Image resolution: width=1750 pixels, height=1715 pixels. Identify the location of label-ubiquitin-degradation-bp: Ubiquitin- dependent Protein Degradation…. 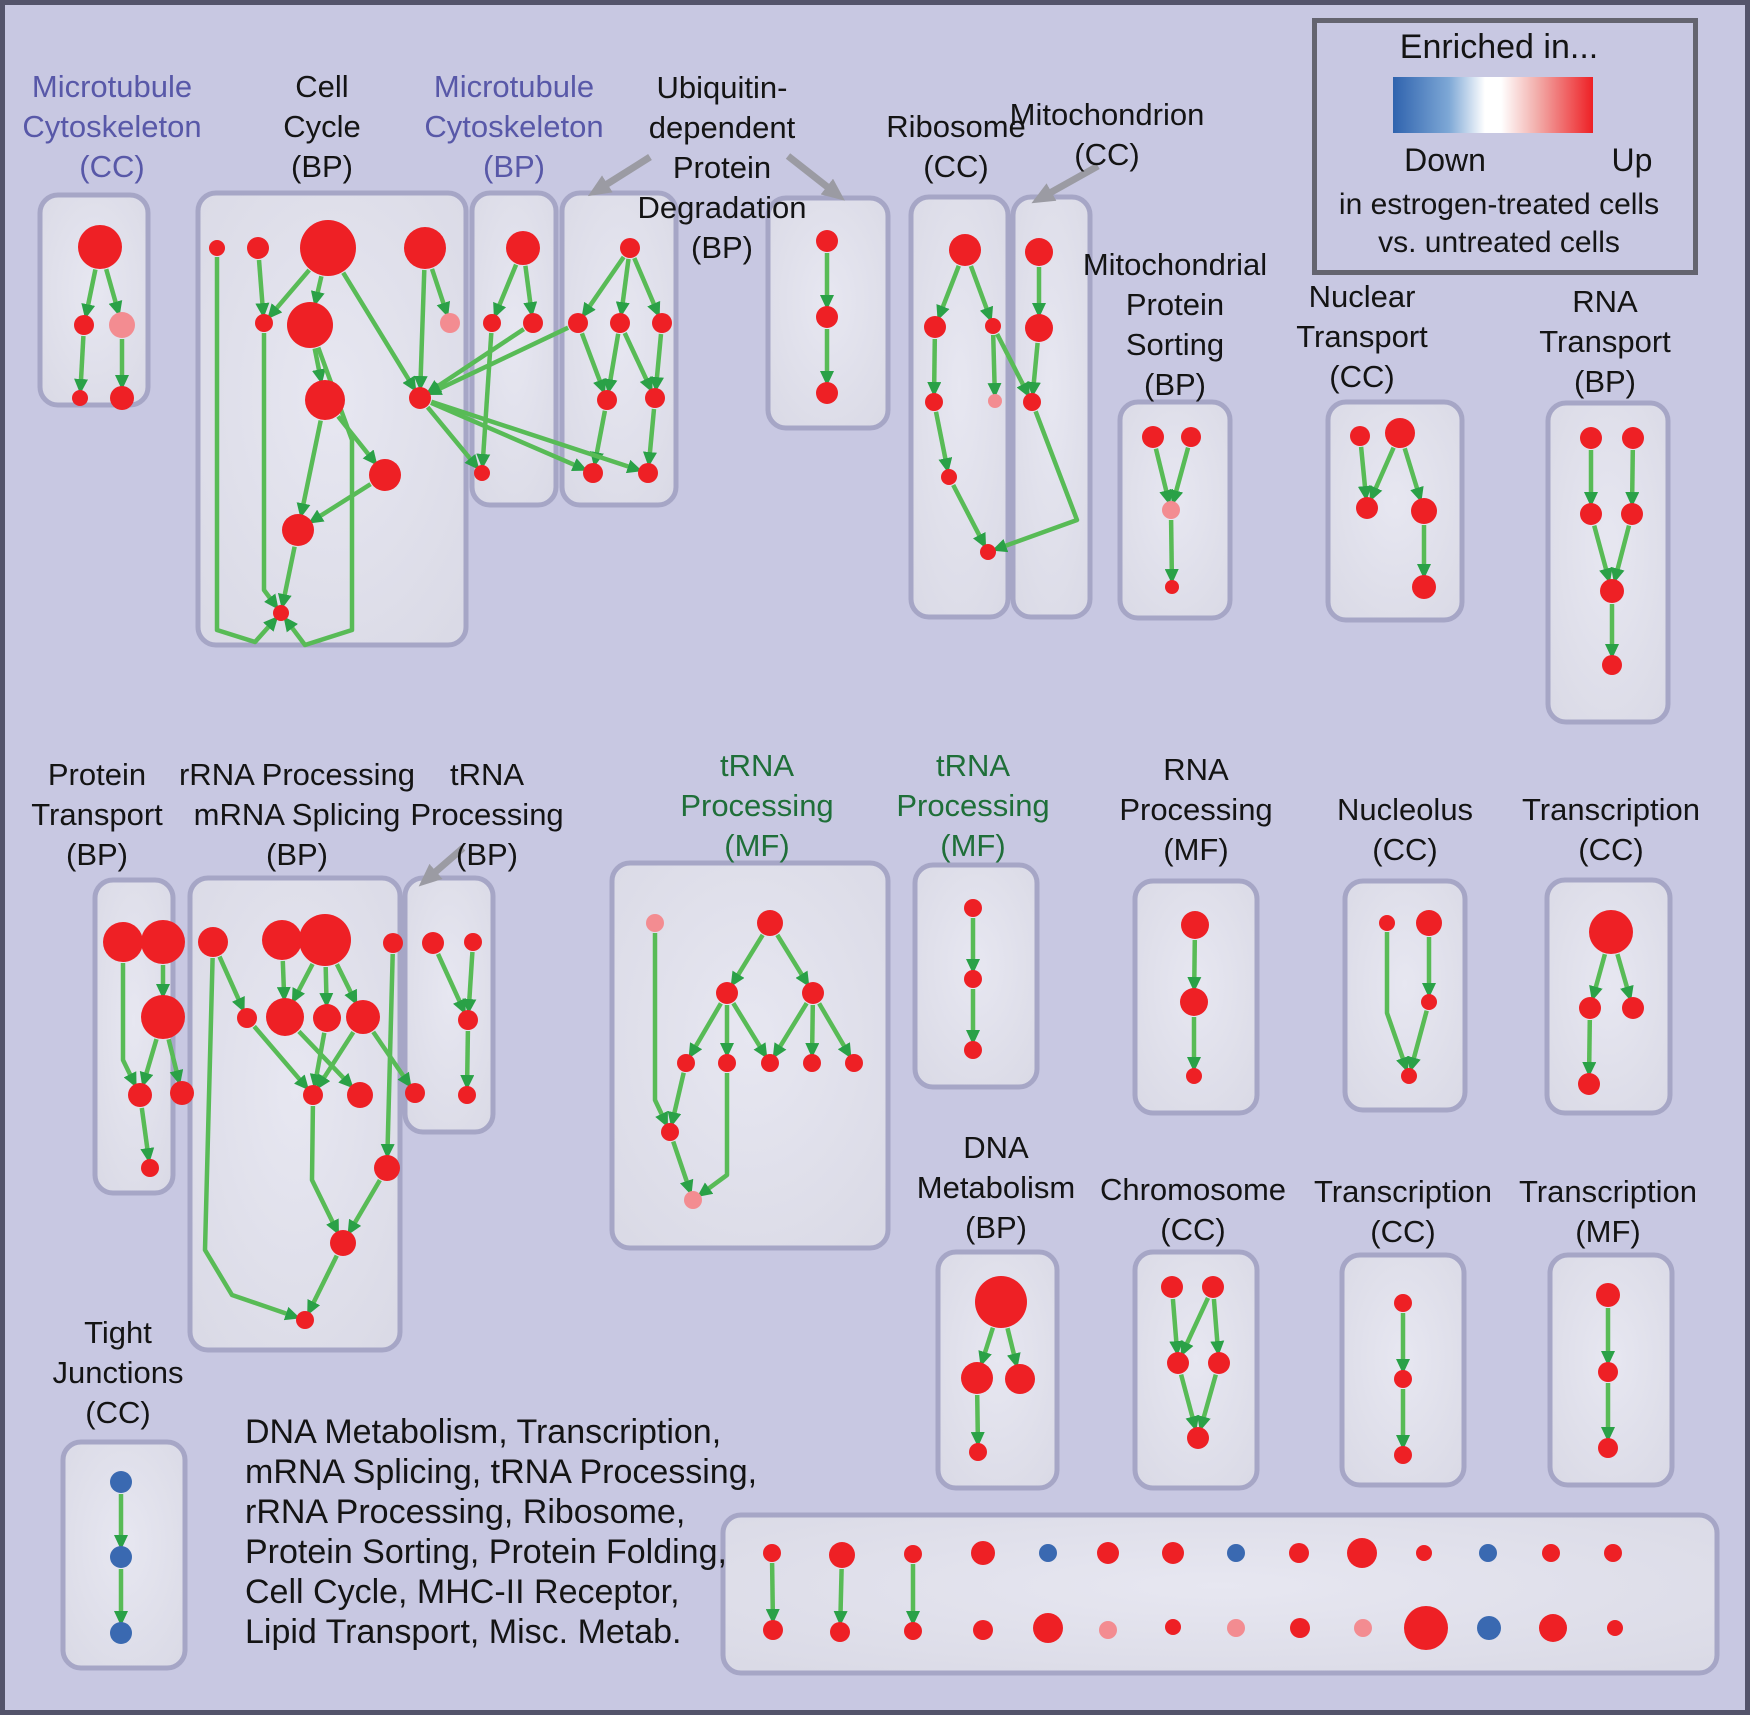
(722, 167).